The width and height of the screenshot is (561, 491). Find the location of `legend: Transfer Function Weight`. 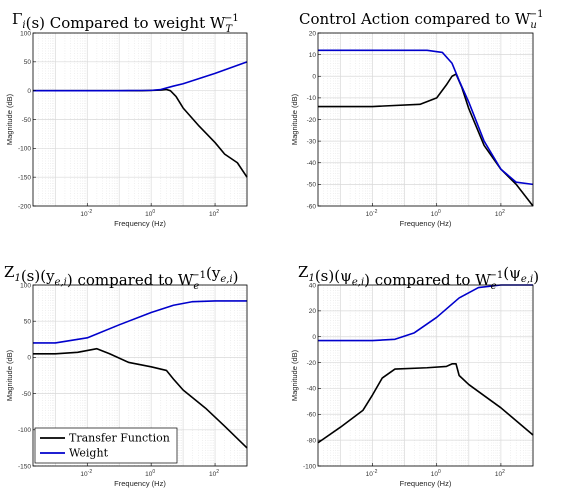

legend: Transfer Function Weight is located at coordinates (106, 445).